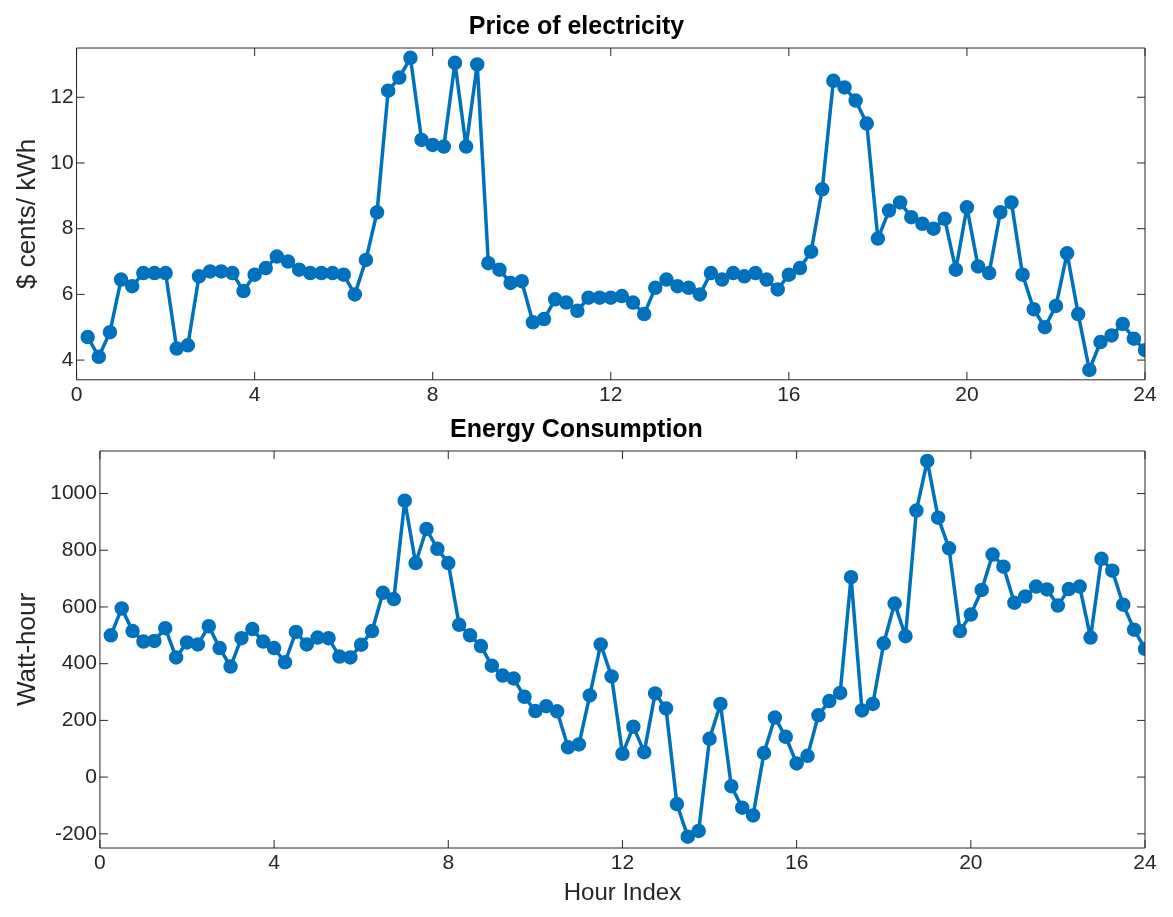  What do you see at coordinates (79, 549) in the screenshot?
I see `y-tick-label: 800` at bounding box center [79, 549].